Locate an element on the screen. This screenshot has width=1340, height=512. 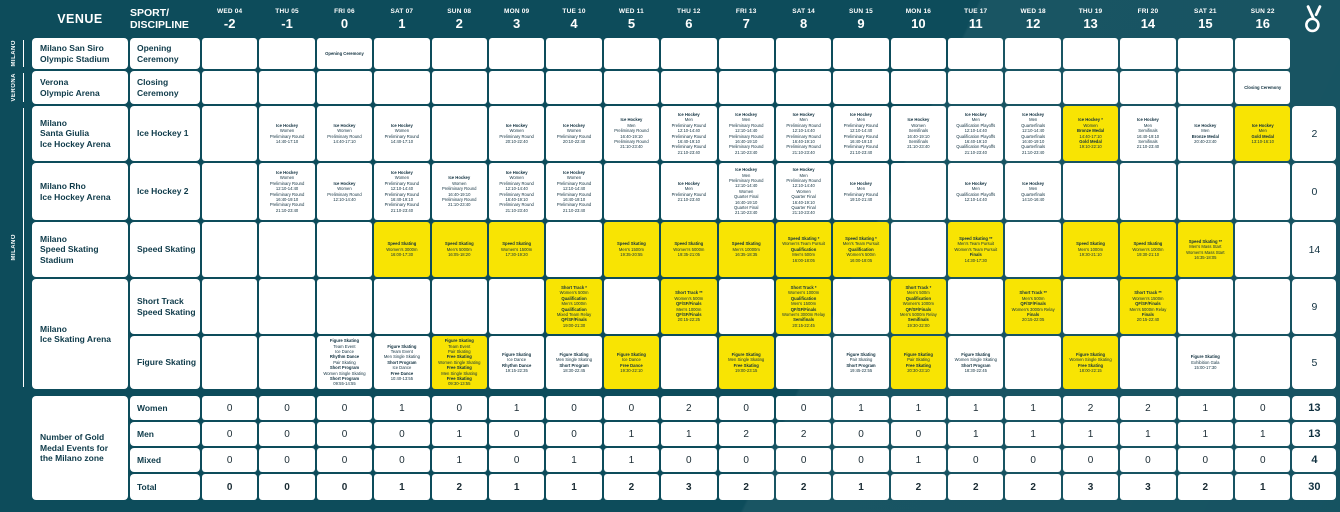
summary-total-cell: 4 is located at coordinates (1314, 460).